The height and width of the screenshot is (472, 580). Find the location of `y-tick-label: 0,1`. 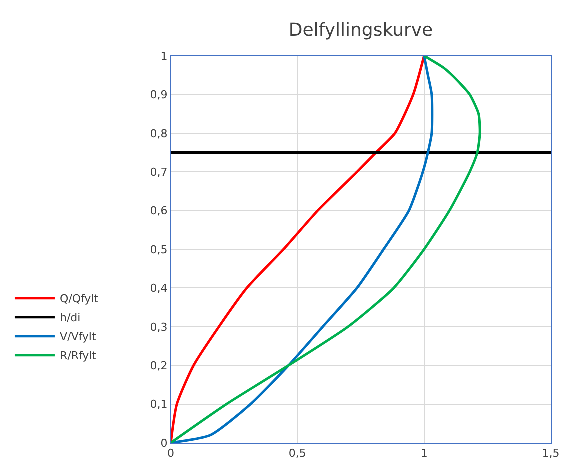

y-tick-label: 0,1 is located at coordinates (159, 405).